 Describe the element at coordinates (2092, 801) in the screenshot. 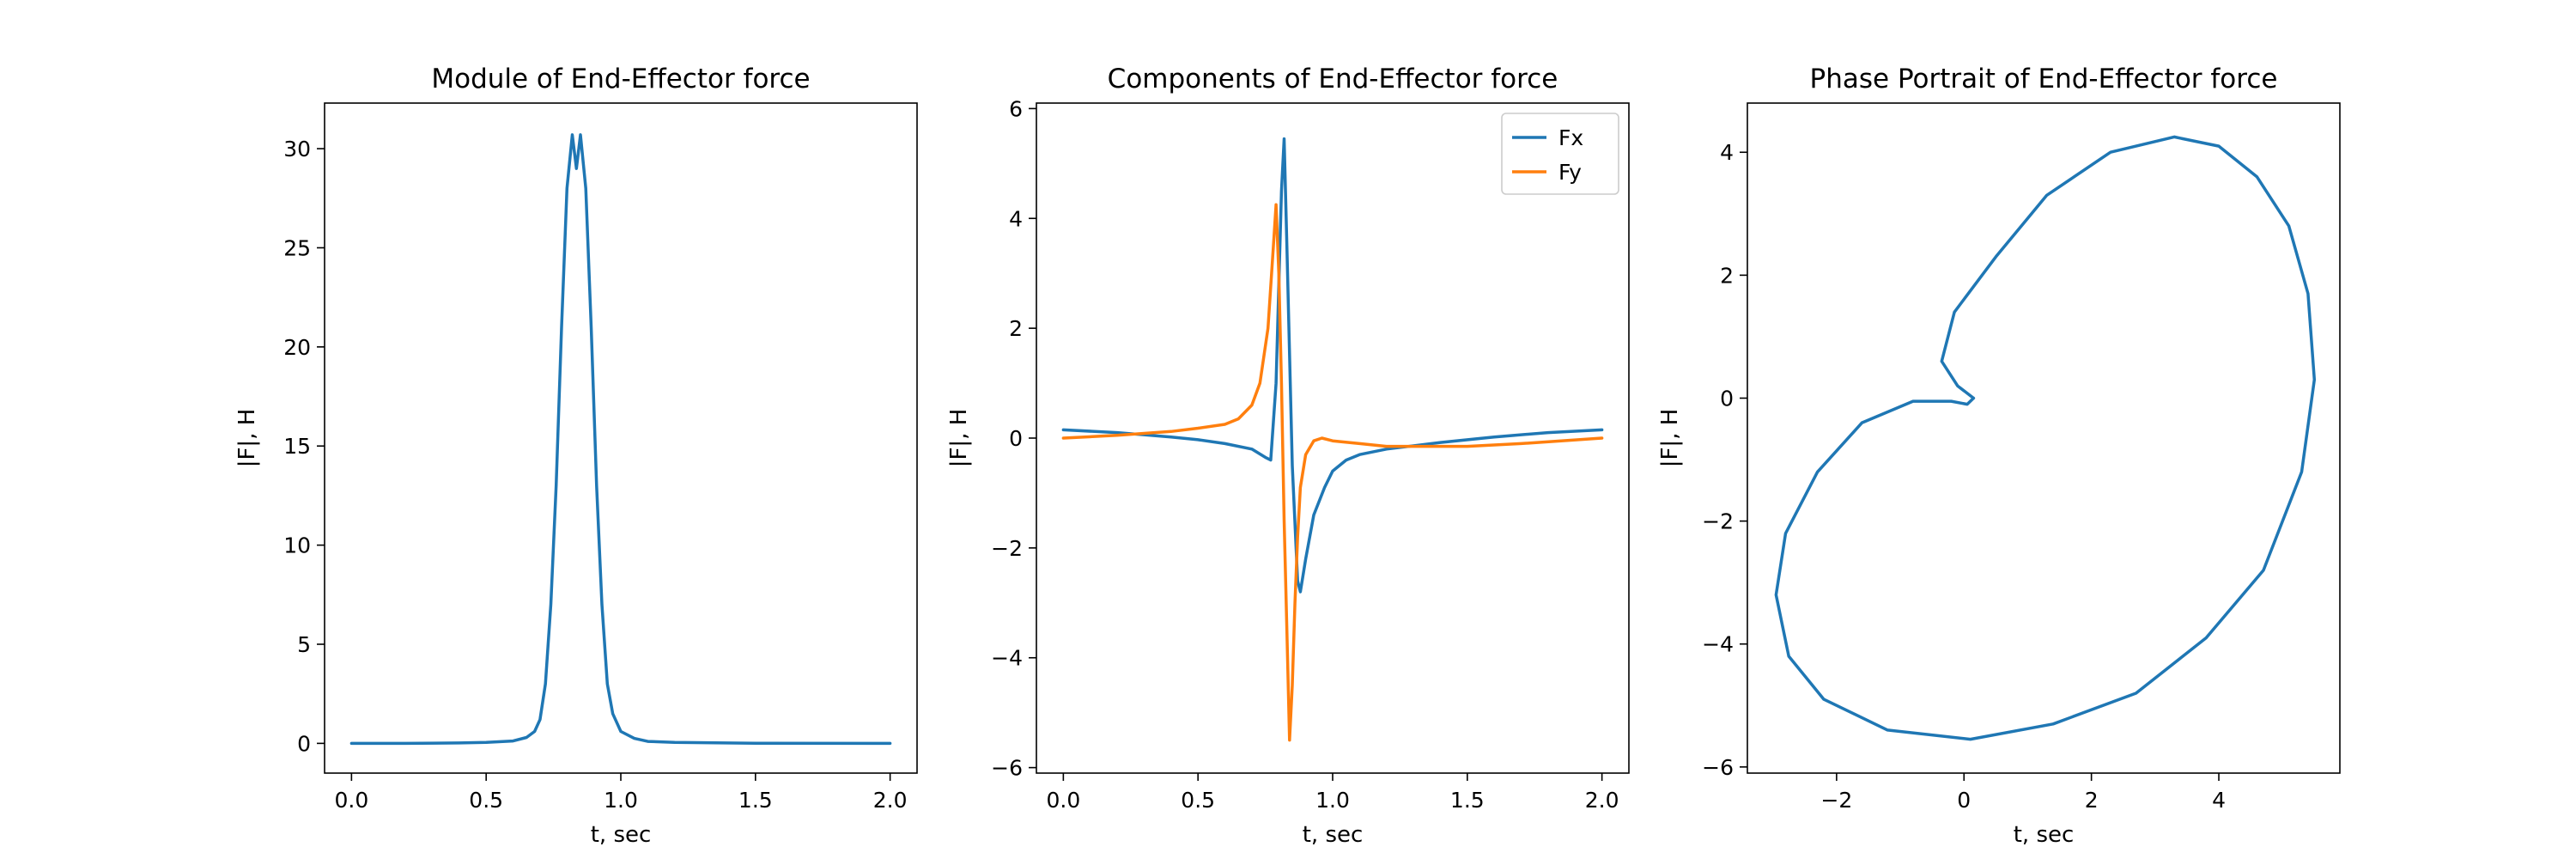

I see `x-tick-label: 2` at that location.